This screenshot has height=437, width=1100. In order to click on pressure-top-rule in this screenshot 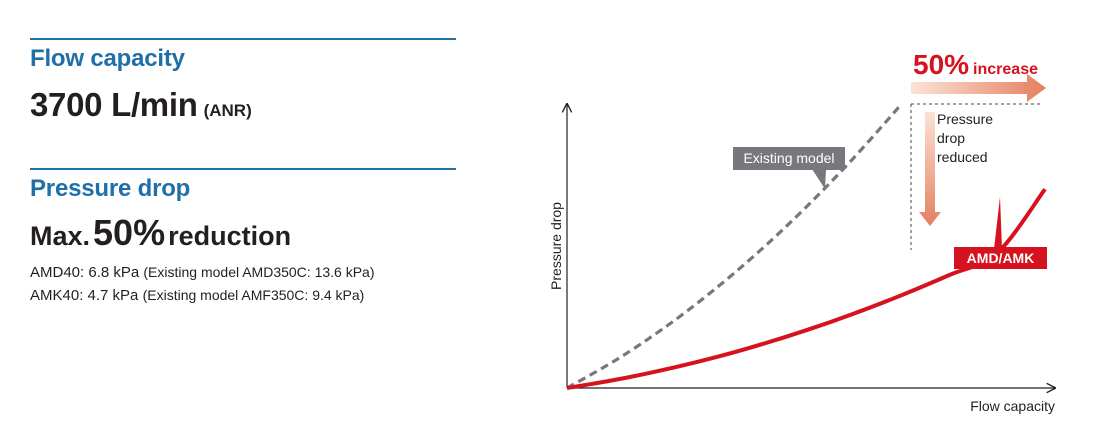, I will do `click(243, 169)`.